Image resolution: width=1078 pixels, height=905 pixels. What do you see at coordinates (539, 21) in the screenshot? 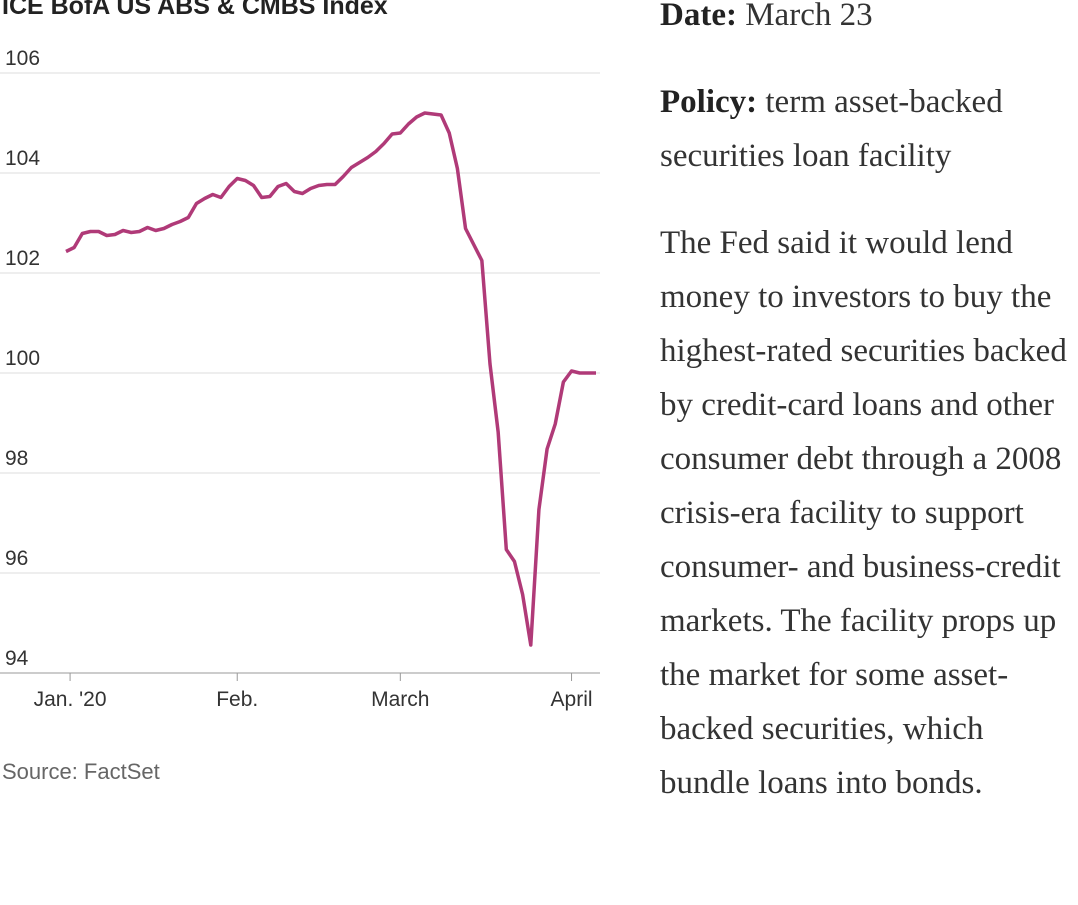
I see `date: Date: March 23` at bounding box center [539, 21].